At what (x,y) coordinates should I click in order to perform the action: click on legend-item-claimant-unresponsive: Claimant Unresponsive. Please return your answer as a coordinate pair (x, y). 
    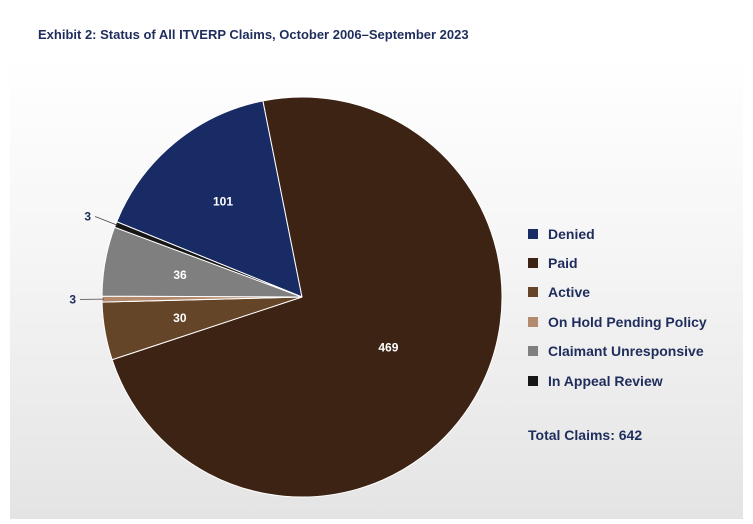
    Looking at the image, I should click on (617, 351).